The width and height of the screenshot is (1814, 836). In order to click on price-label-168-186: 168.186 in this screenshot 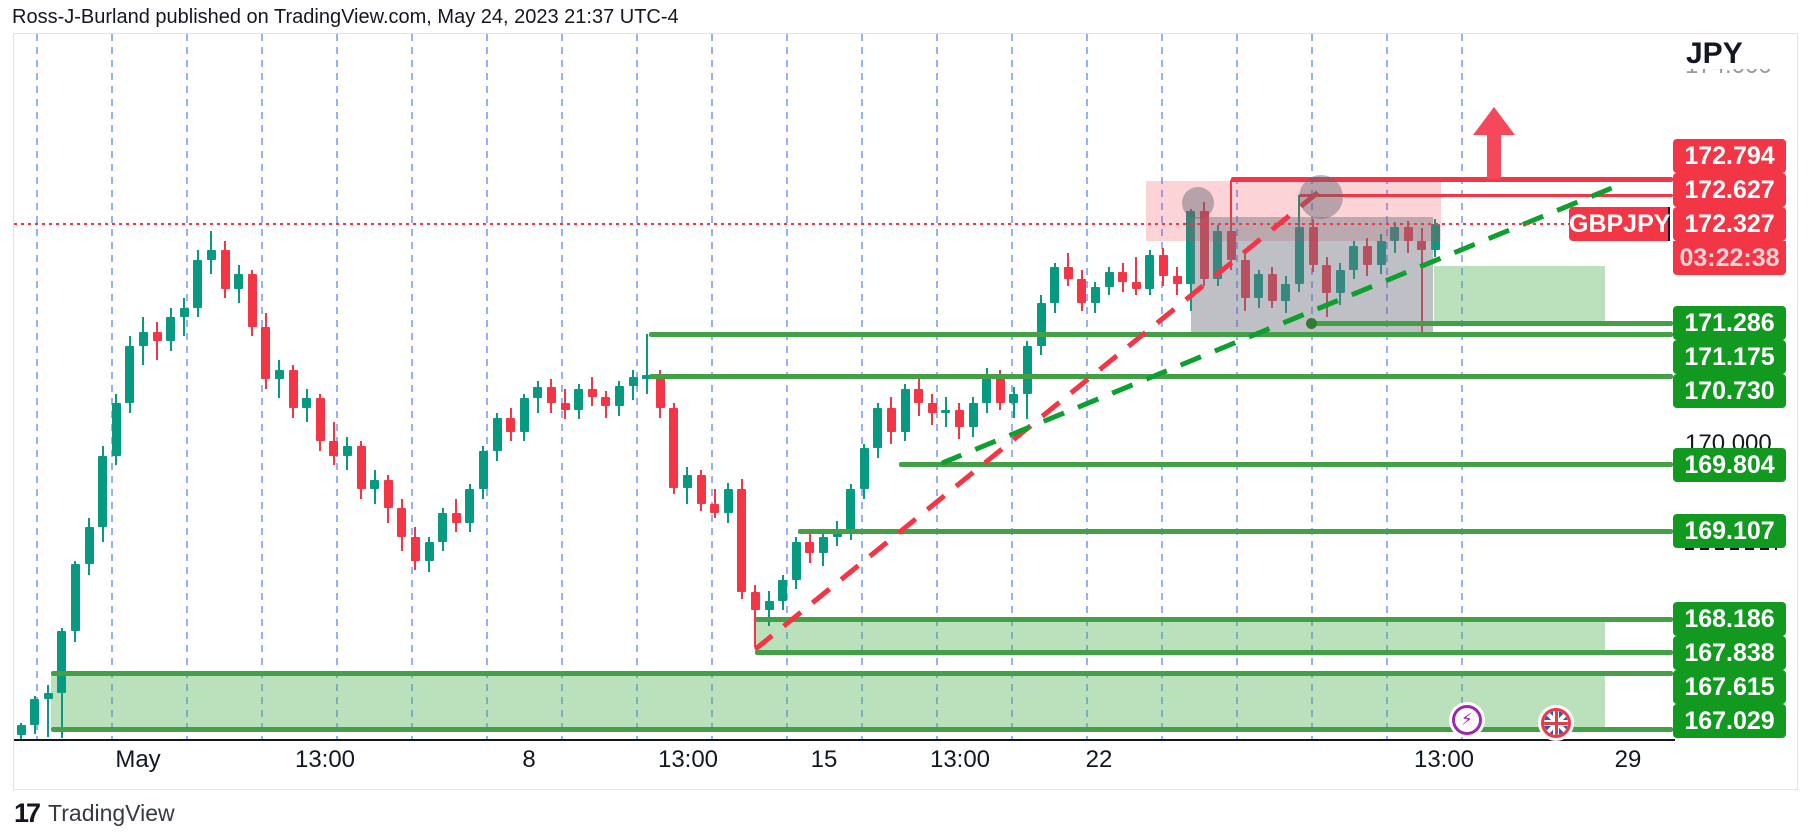, I will do `click(1729, 619)`.